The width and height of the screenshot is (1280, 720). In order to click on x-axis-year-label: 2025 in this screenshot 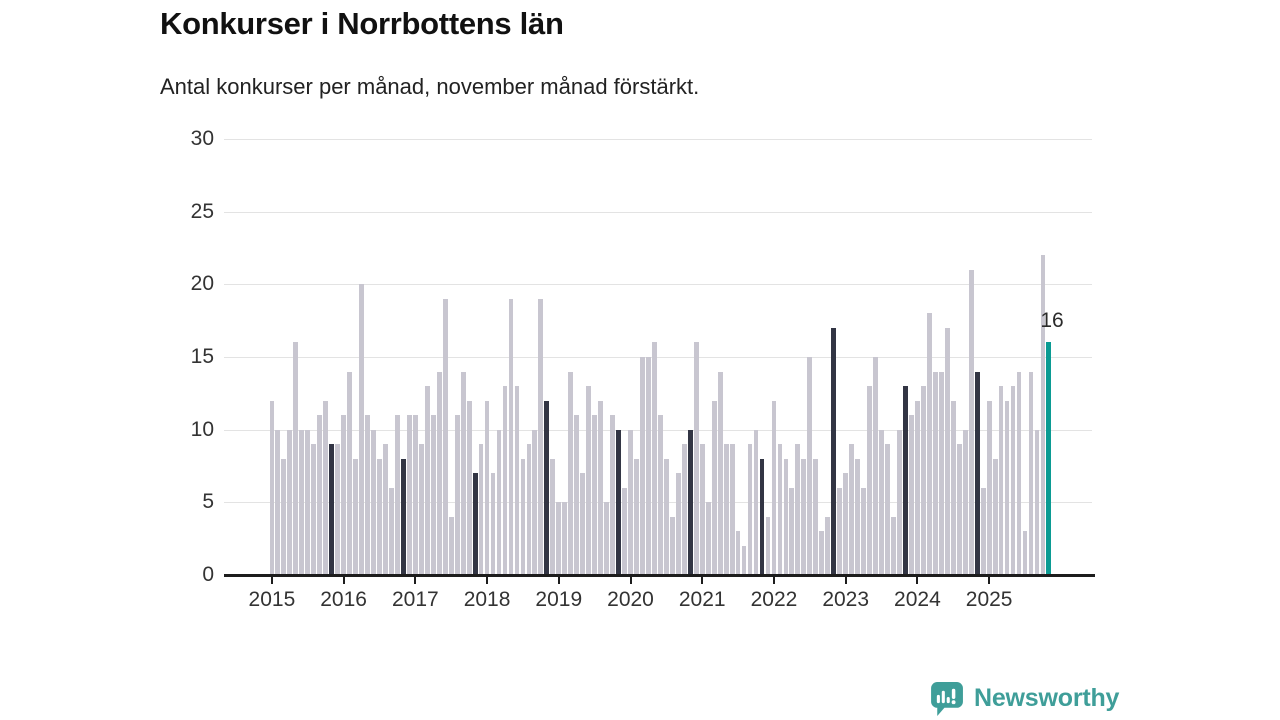, I will do `click(989, 599)`.